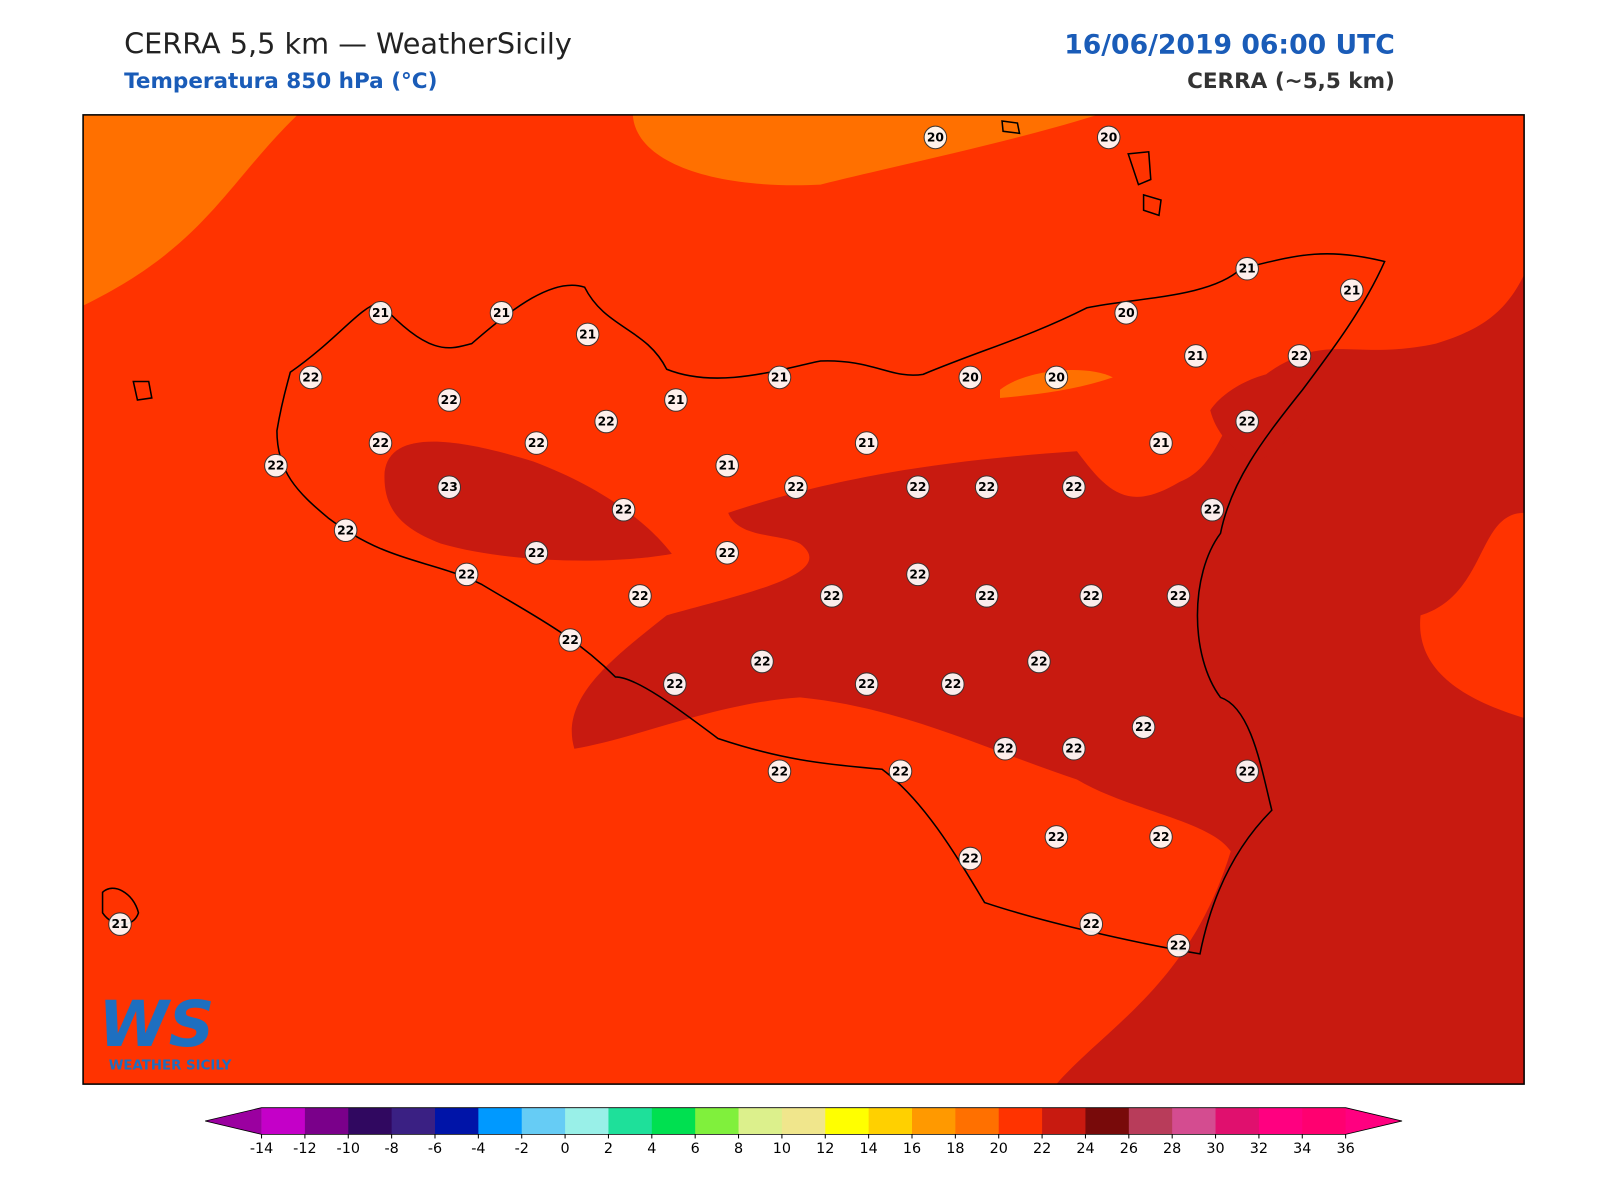 Image resolution: width=1600 pixels, height=1200 pixels. I want to click on colorbar-tick-label: 34, so click(1302, 1149).